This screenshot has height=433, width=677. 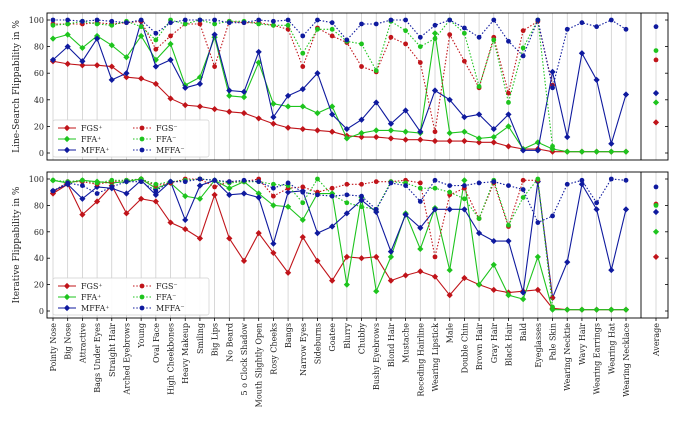 What do you see at coordinates (464, 131) in the screenshot?
I see `point-ffa-plus-p1-double-chin` at bounding box center [464, 131].